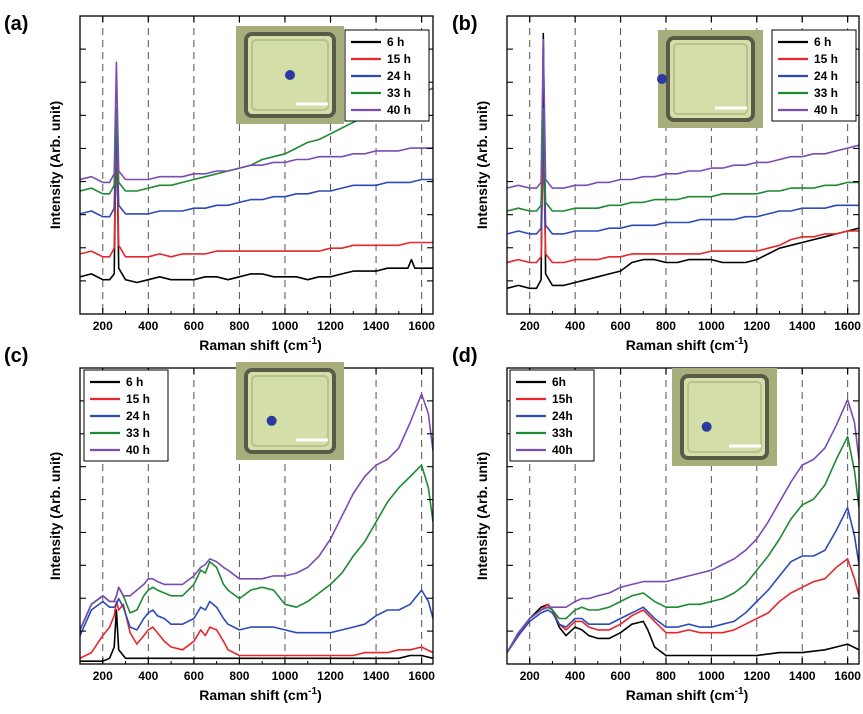  I want to click on panel-label: (c), so click(16, 356).